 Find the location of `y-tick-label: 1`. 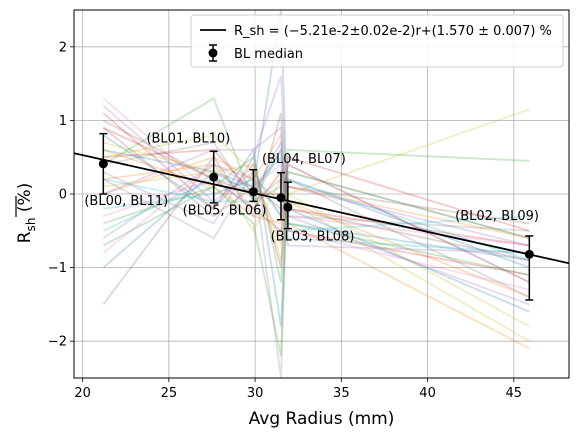

y-tick-label: 1 is located at coordinates (63, 121).